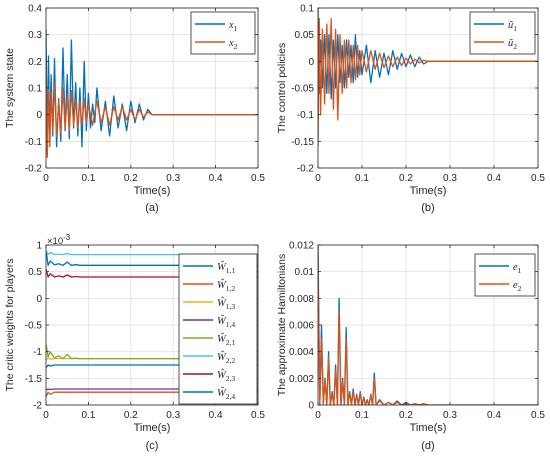 This screenshot has width=550, height=461. What do you see at coordinates (10, 88) in the screenshot?
I see `y-axis-label: The system state` at bounding box center [10, 88].